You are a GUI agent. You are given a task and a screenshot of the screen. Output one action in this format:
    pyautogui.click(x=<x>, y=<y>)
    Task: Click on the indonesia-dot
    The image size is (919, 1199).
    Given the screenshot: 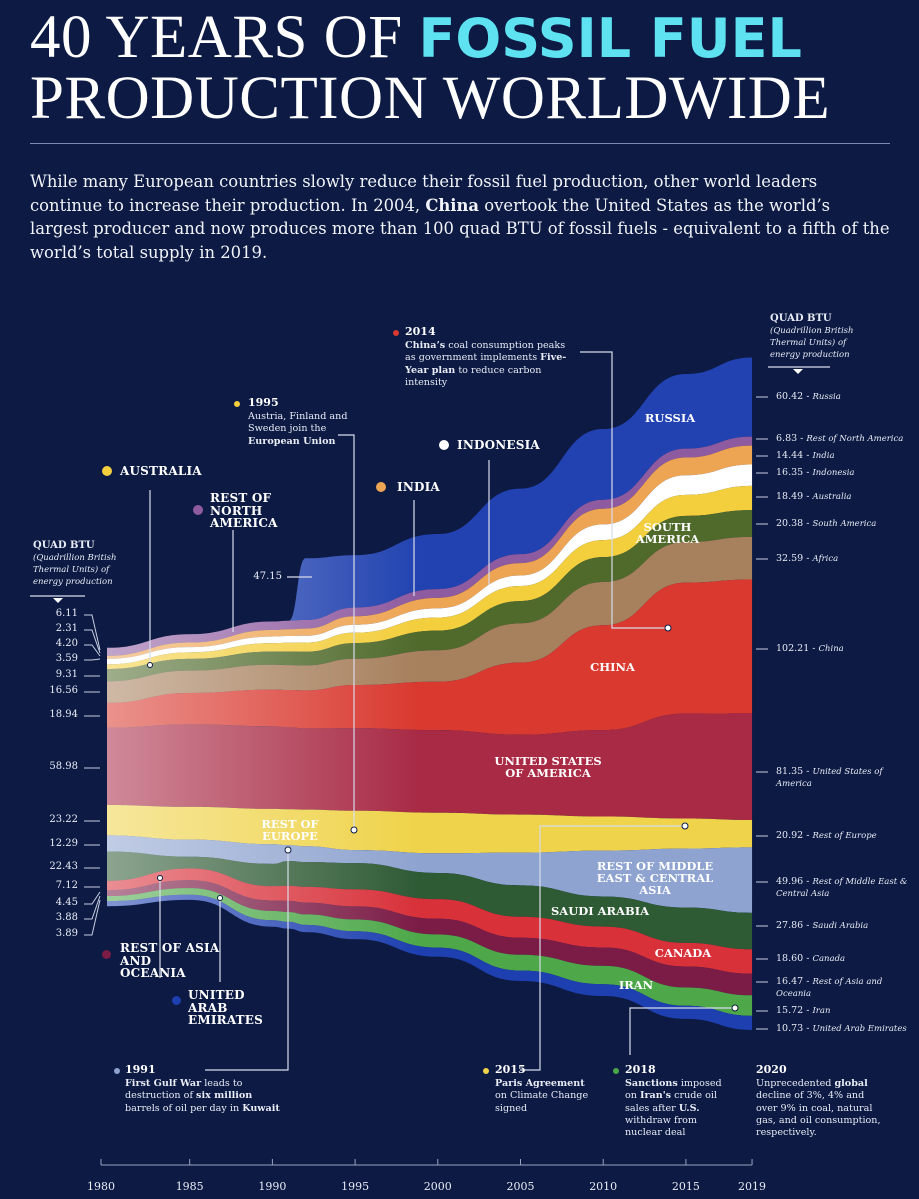 What is the action you would take?
    pyautogui.click(x=444, y=445)
    